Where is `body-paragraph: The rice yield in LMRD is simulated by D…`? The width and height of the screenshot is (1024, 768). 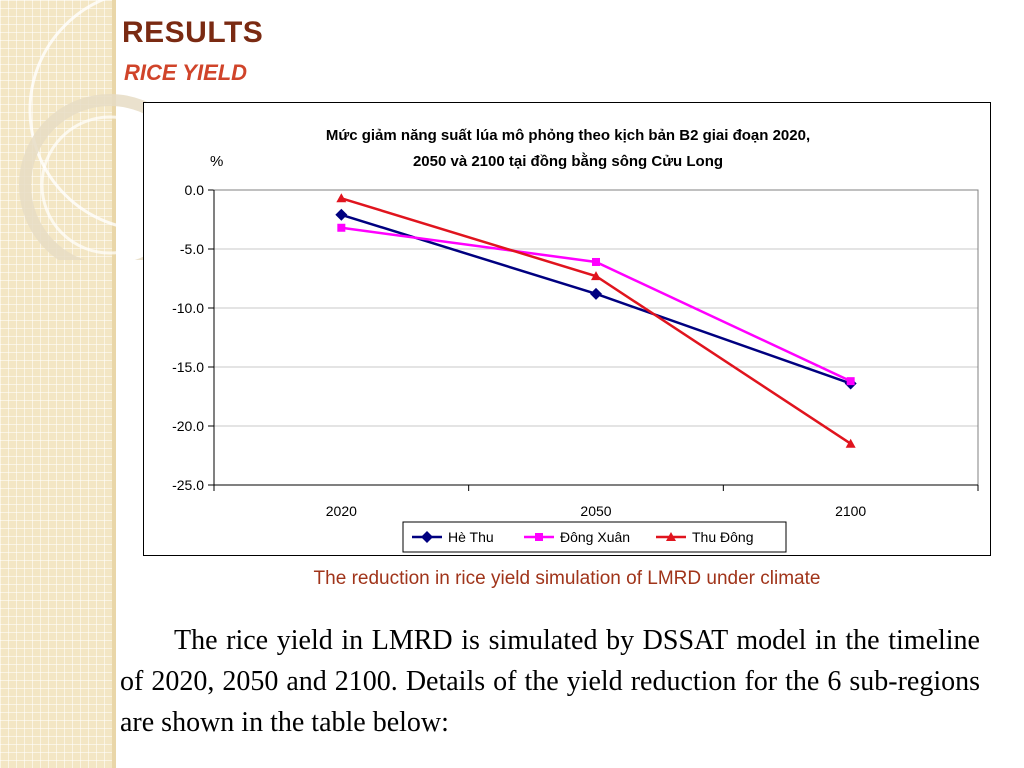
body-paragraph: The rice yield in LMRD is simulated by D… is located at coordinates (550, 681).